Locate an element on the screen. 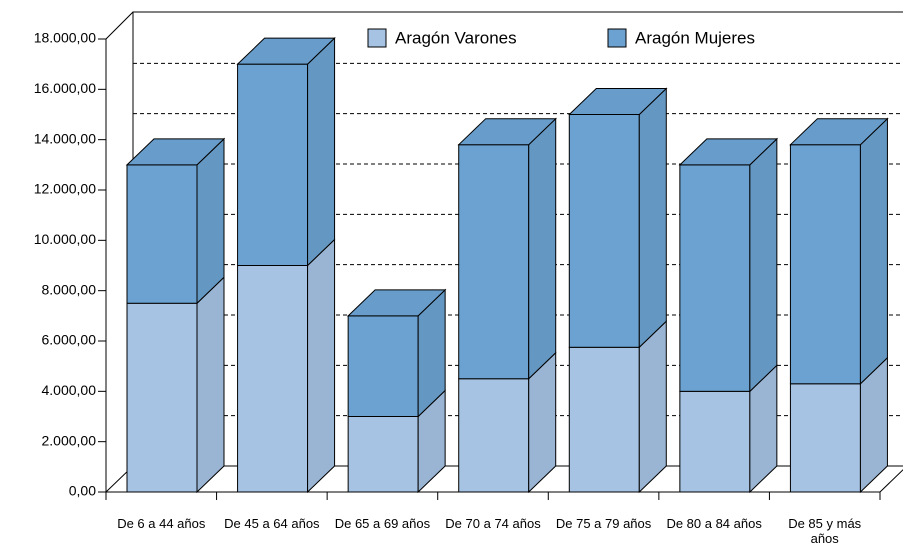 Image resolution: width=903 pixels, height=549 pixels. x-tick-label: De 6 a 44 años is located at coordinates (161, 523).